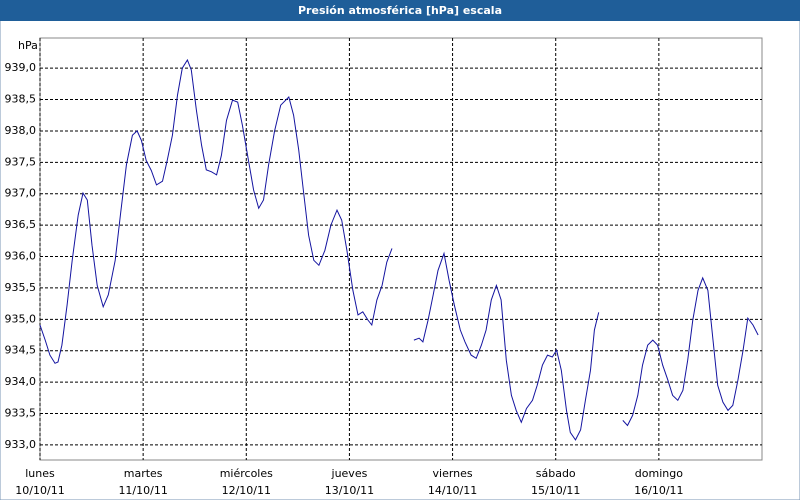 Image resolution: width=800 pixels, height=500 pixels. What do you see at coordinates (349, 490) in the screenshot?
I see `x-tick-date: 13/10/11` at bounding box center [349, 490].